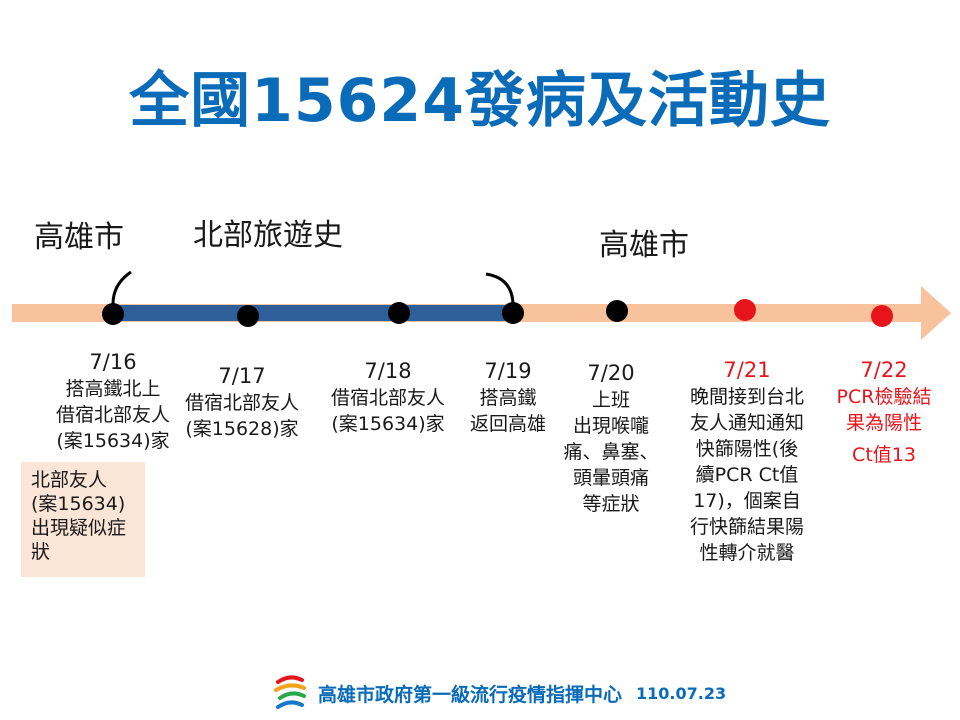  I want to click on event-date: 7/21, so click(747, 370).